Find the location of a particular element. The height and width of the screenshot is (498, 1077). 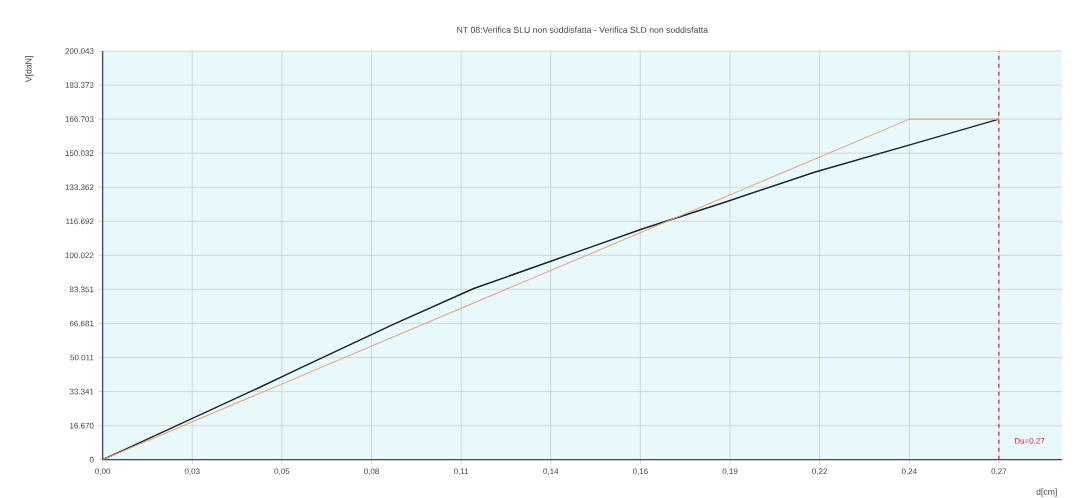

x-tick-label: 0,14 is located at coordinates (551, 472).